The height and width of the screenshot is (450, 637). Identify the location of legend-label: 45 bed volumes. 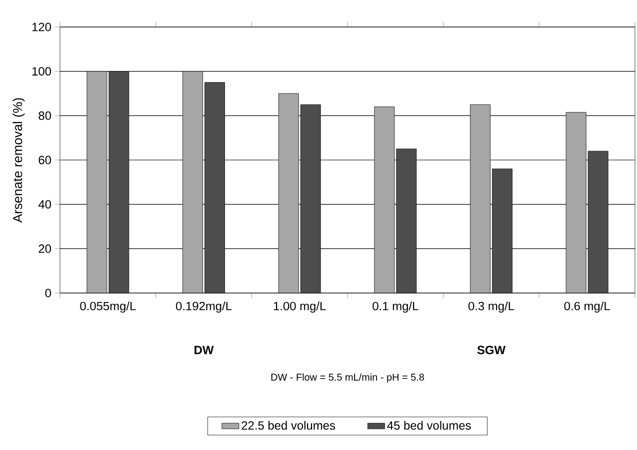
(429, 425).